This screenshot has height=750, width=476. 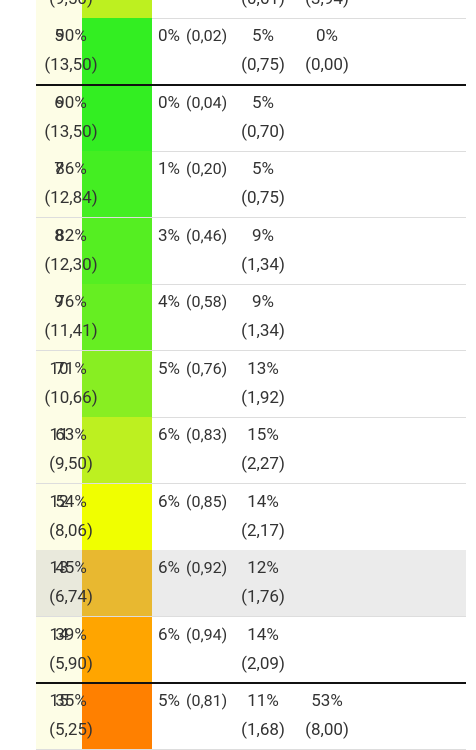 What do you see at coordinates (327, 4) in the screenshot?
I see `cell-text: (3,94)` at bounding box center [327, 4].